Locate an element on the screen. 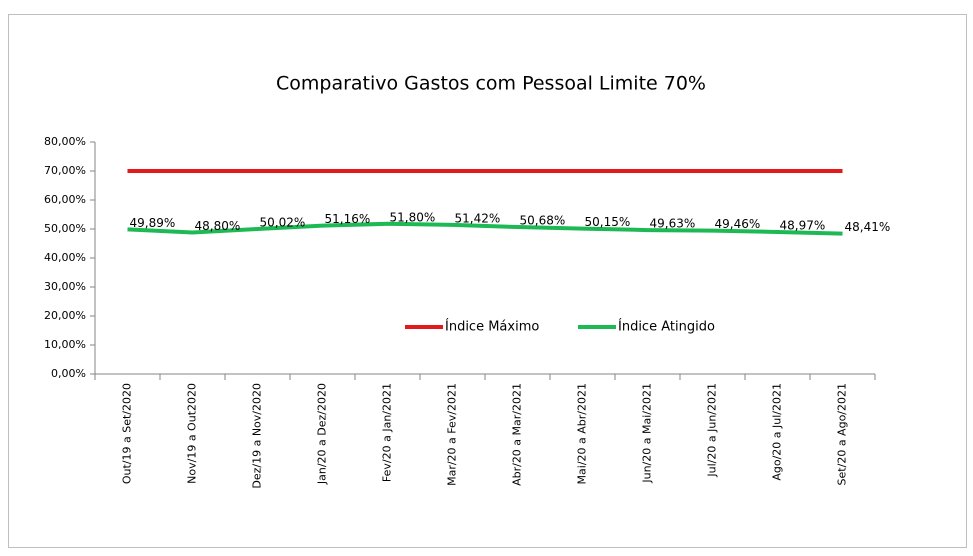 The image size is (973, 556). y-tick-label: 30,00% is located at coordinates (65, 286).